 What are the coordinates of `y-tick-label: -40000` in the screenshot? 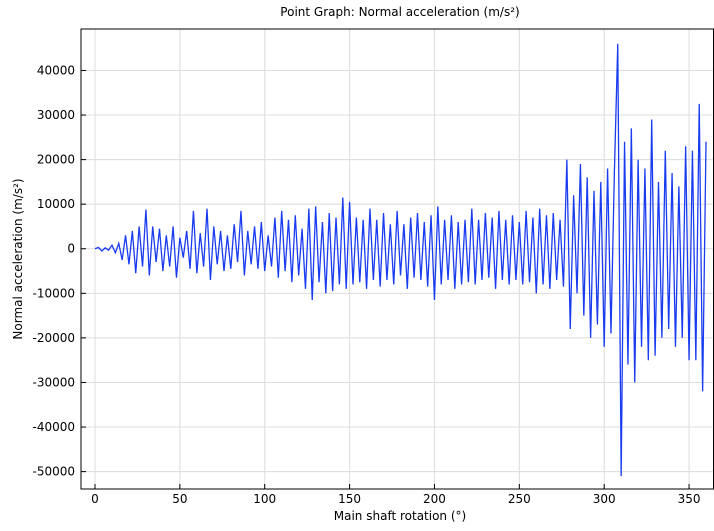 It's located at (53, 427).